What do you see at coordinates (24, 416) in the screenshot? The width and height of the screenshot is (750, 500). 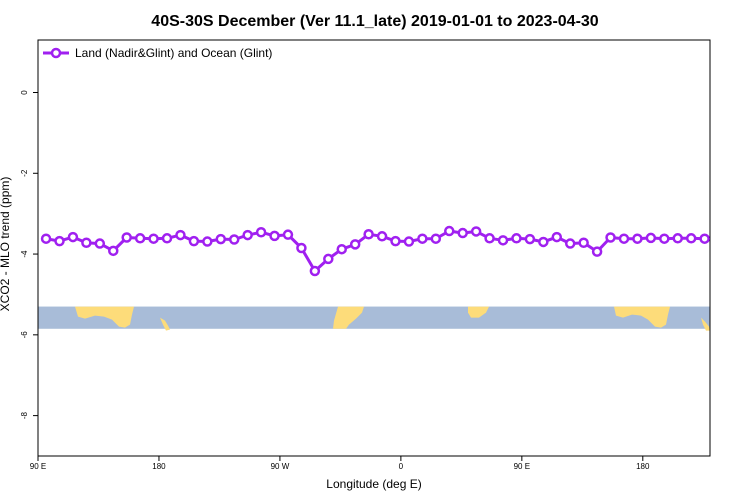 I see `y-tick-label: -8` at bounding box center [24, 416].